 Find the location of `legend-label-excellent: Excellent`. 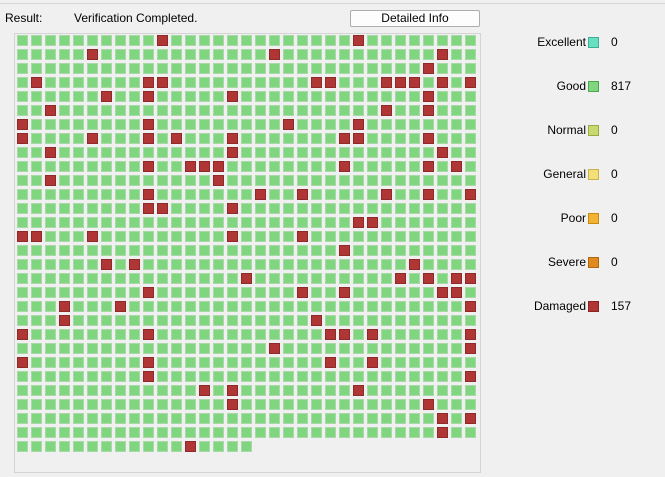

legend-label-excellent: Excellent is located at coordinates (561, 42).